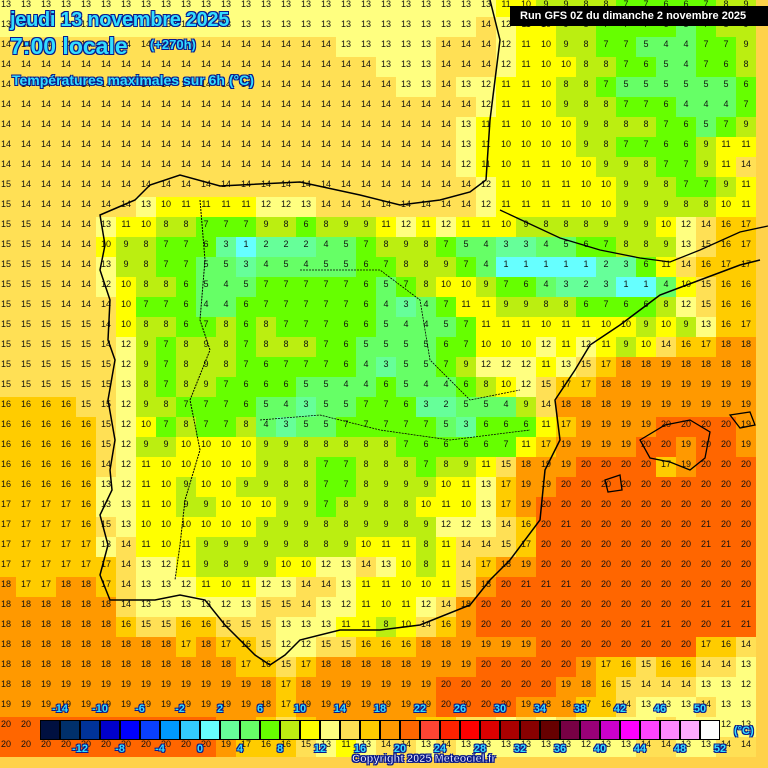 This screenshot has width=768, height=768. What do you see at coordinates (420, 709) in the screenshot?
I see `legend-tick-top: 22` at bounding box center [420, 709].